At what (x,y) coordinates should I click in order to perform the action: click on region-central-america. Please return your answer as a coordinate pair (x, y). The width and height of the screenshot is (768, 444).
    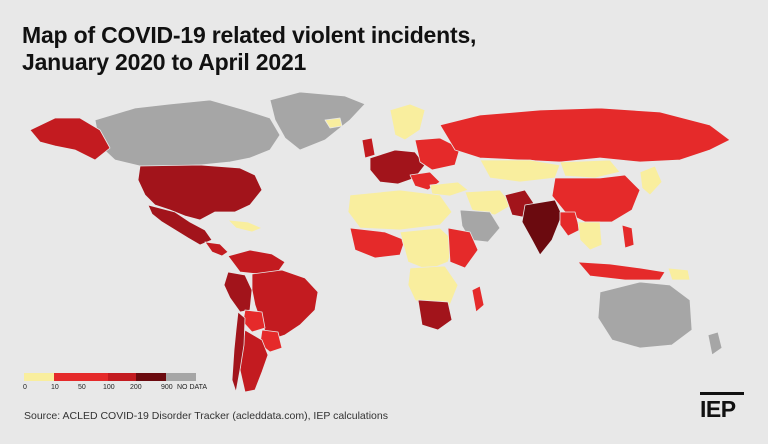
    Looking at the image, I should click on (216, 249).